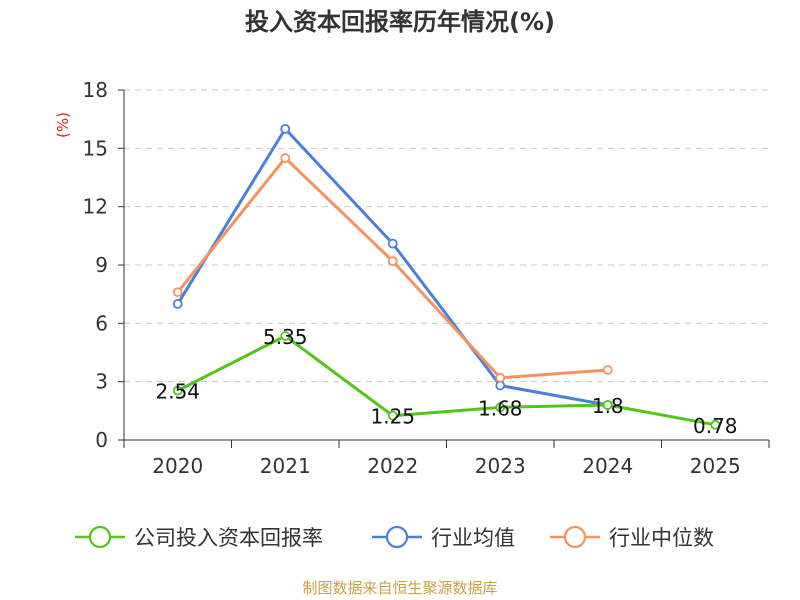 The width and height of the screenshot is (800, 600). Describe the element at coordinates (101, 440) in the screenshot. I see `y-tick-label: 0` at that location.